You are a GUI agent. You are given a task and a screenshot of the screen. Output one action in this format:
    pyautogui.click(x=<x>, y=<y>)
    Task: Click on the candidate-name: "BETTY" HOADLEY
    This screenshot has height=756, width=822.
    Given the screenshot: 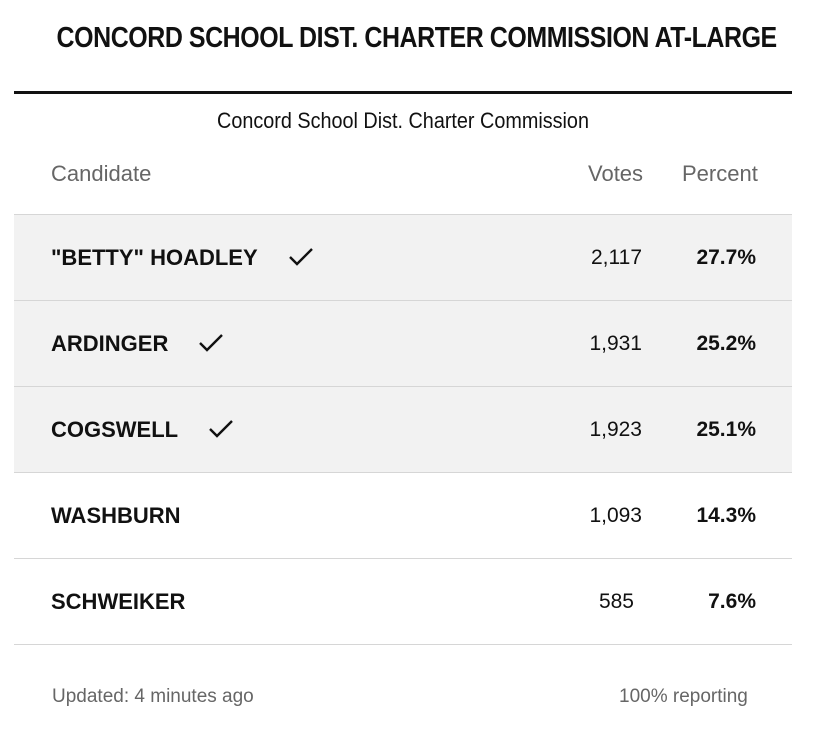 What is the action you would take?
    pyautogui.click(x=154, y=257)
    